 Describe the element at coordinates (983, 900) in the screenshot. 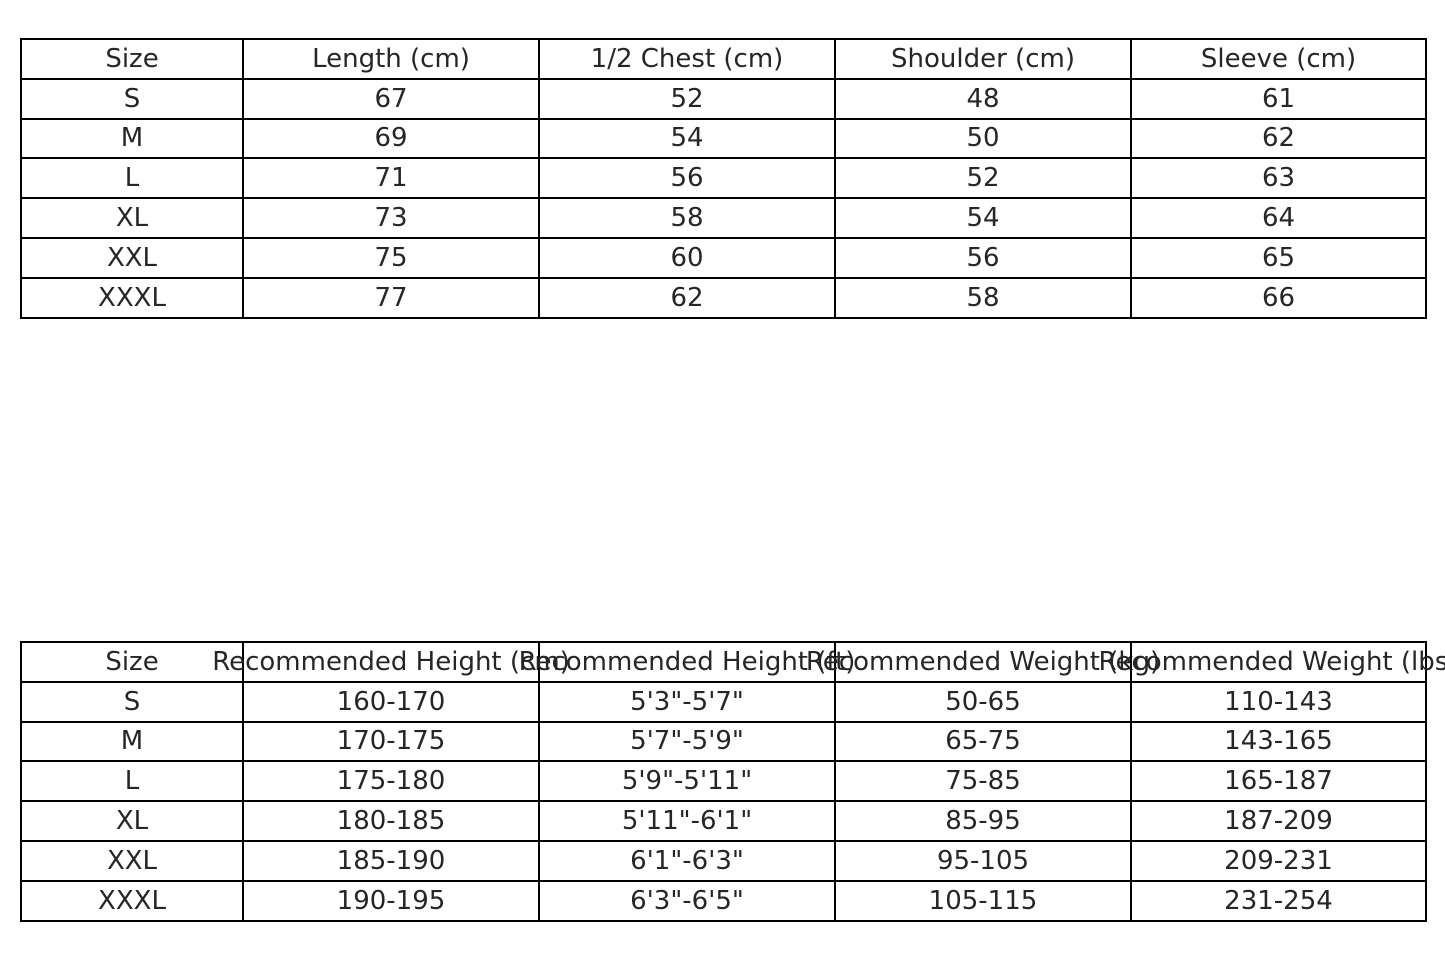

I see `table-cell: 105-115` at that location.